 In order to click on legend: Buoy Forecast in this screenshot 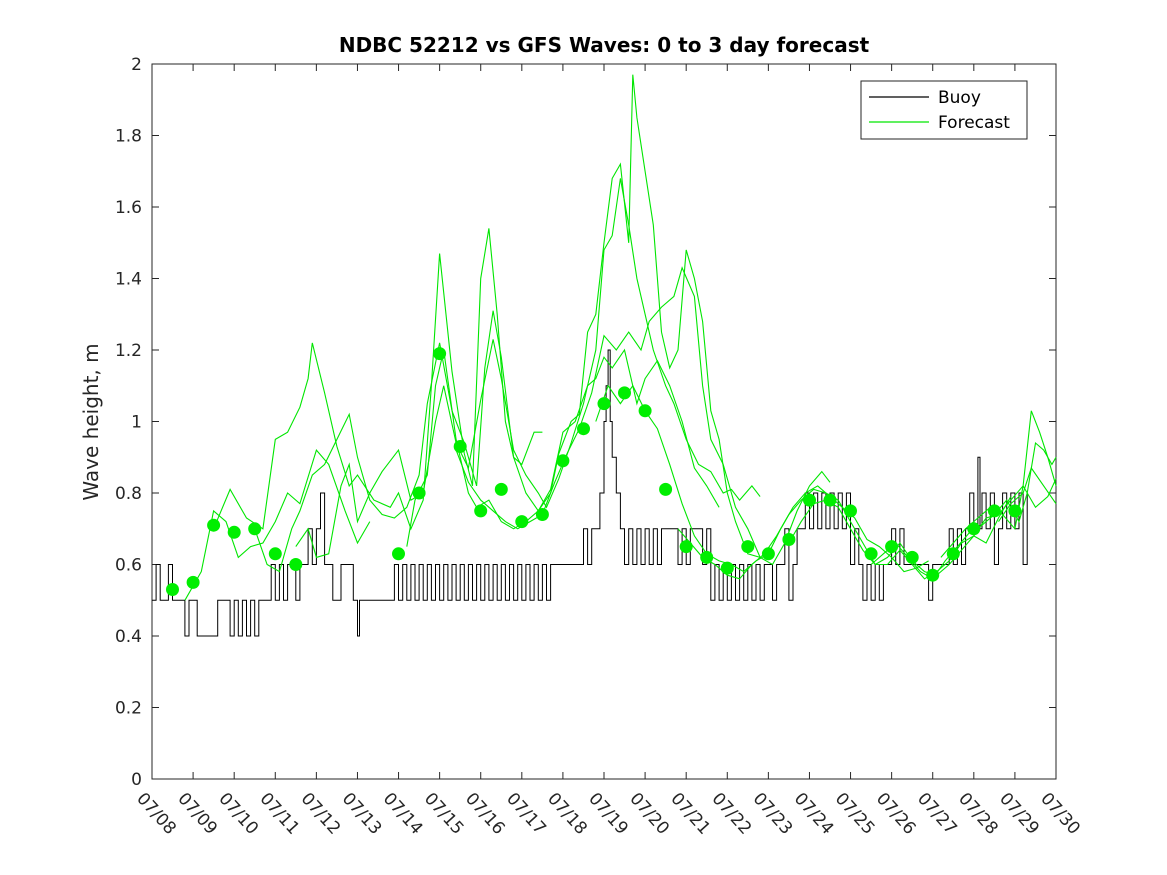, I will do `click(944, 110)`.